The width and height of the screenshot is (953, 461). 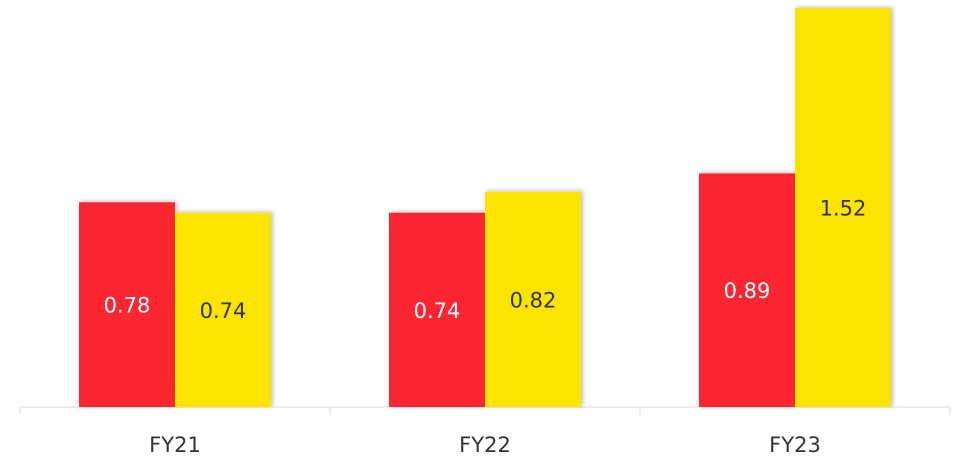 I want to click on data-label: 1.52, so click(x=843, y=209).